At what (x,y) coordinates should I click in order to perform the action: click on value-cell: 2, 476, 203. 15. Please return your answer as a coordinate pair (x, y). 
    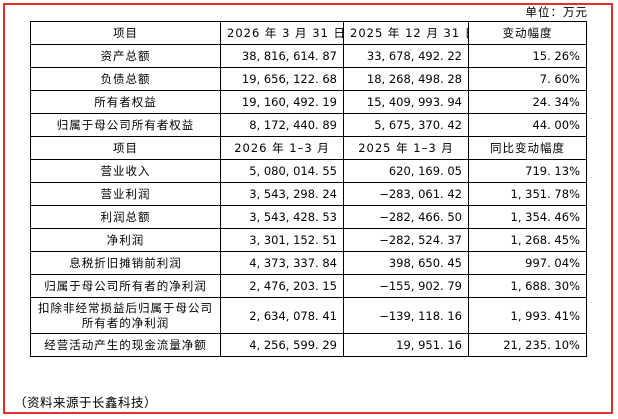
    Looking at the image, I should click on (282, 286).